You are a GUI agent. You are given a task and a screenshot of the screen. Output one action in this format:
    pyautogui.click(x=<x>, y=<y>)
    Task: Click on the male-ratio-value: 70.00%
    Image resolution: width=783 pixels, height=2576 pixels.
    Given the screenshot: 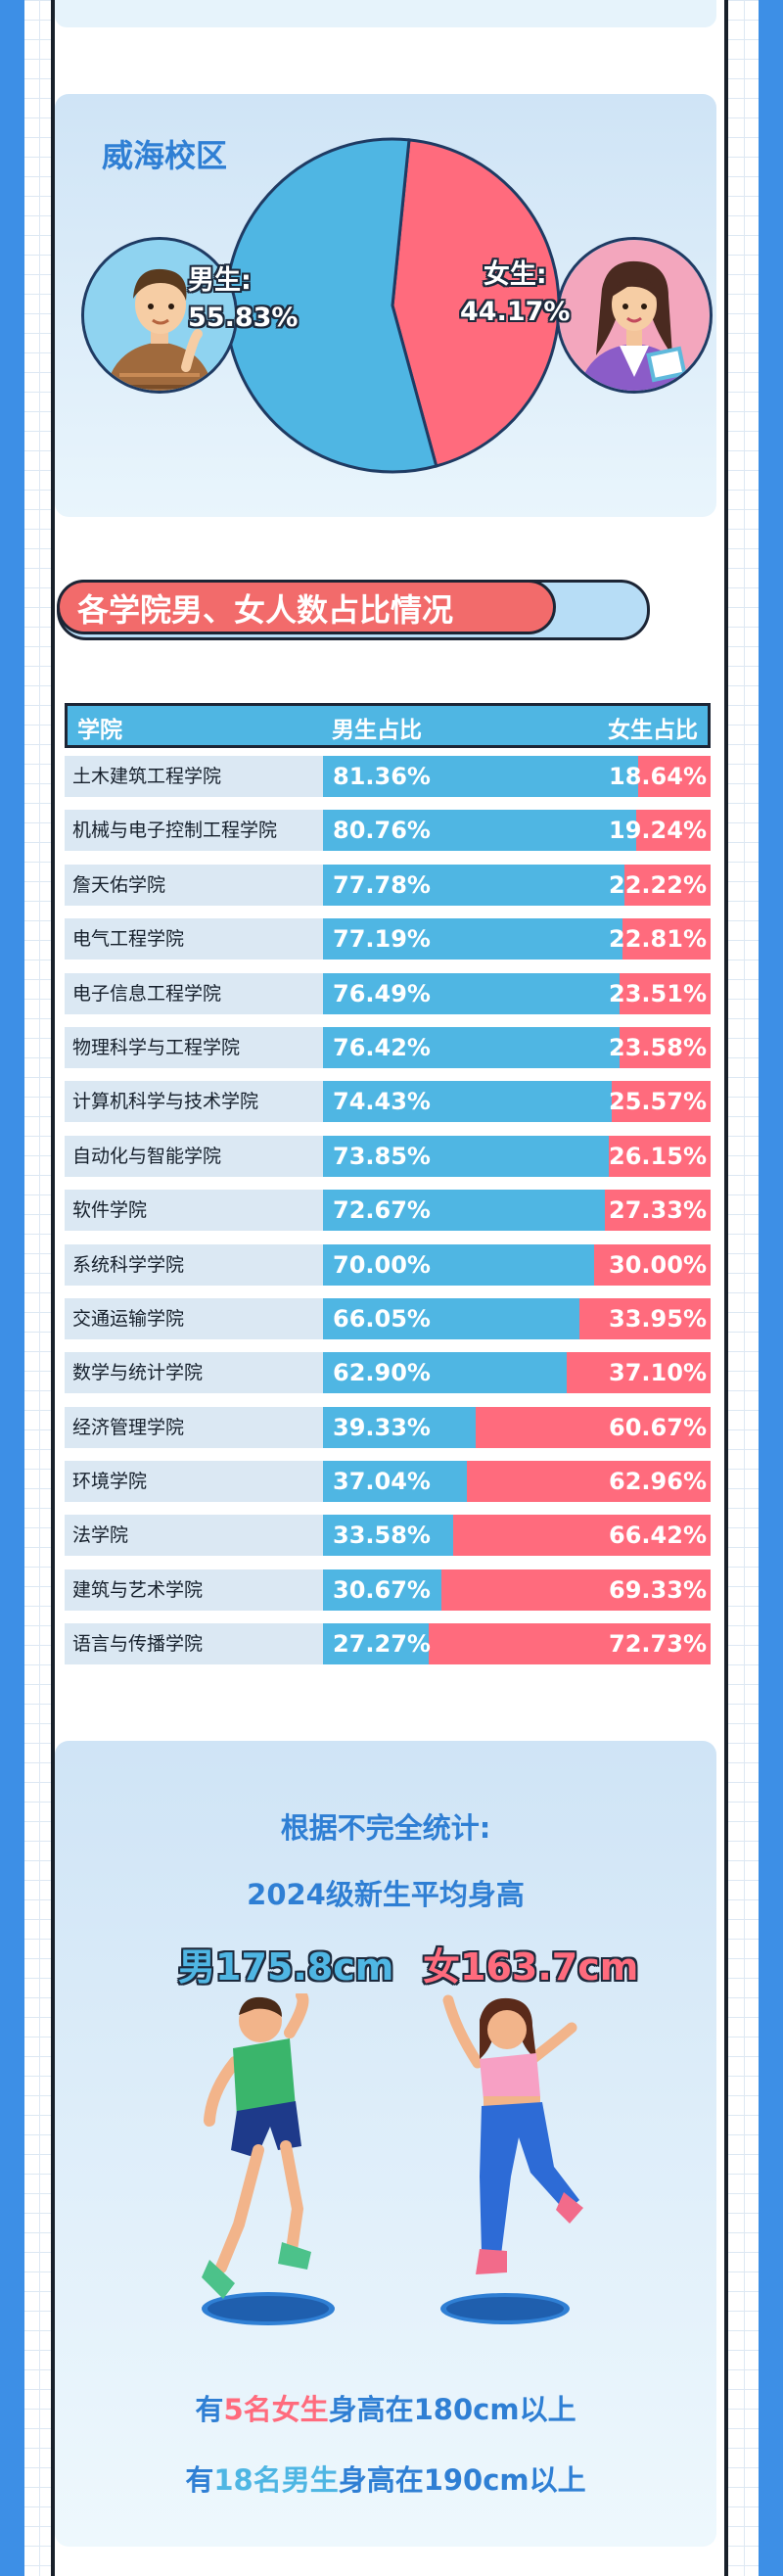 What is the action you would take?
    pyautogui.click(x=382, y=1264)
    